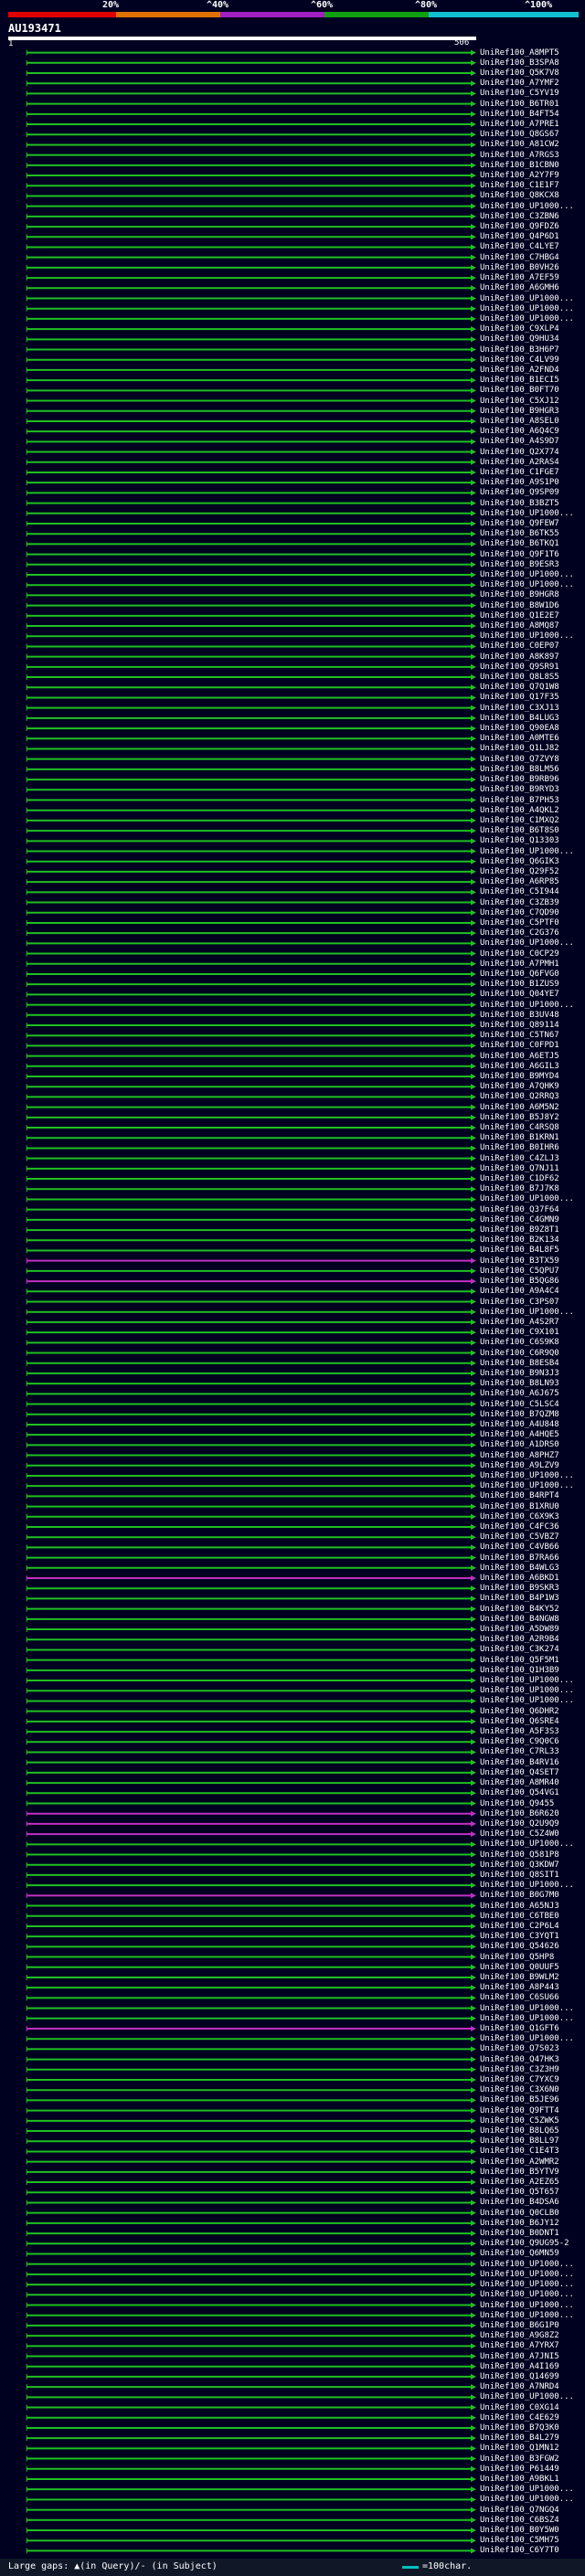 The width and height of the screenshot is (585, 2576). Describe the element at coordinates (519, 237) in the screenshot. I see `hit-label: UniRef100_Q4P6D1` at that location.